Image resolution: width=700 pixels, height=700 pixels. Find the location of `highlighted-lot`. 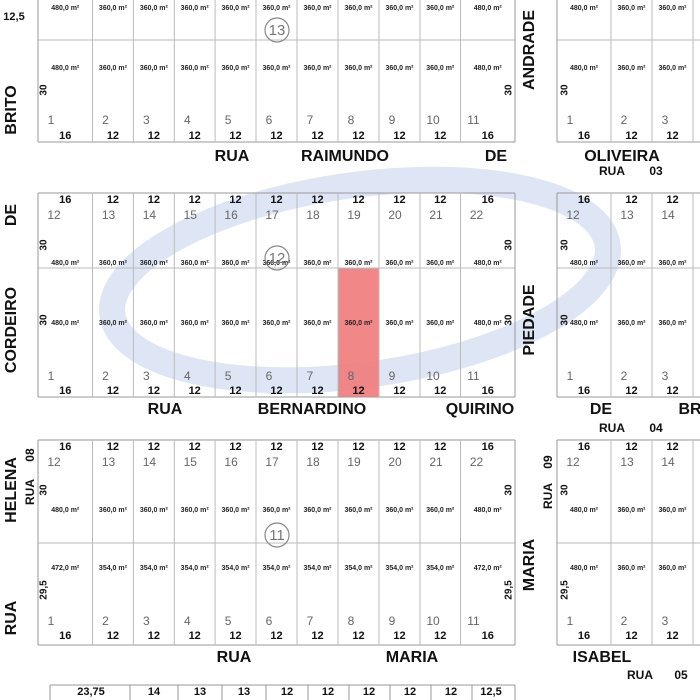

highlighted-lot is located at coordinates (358, 332).